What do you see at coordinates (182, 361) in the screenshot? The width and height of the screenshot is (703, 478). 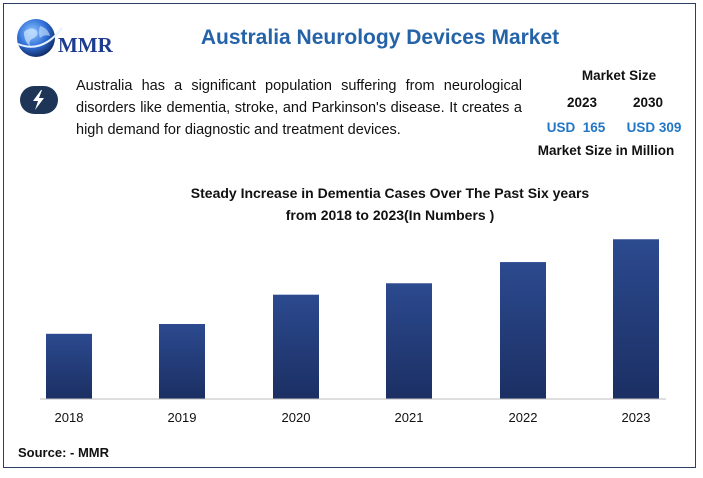 I see `bar-2019` at bounding box center [182, 361].